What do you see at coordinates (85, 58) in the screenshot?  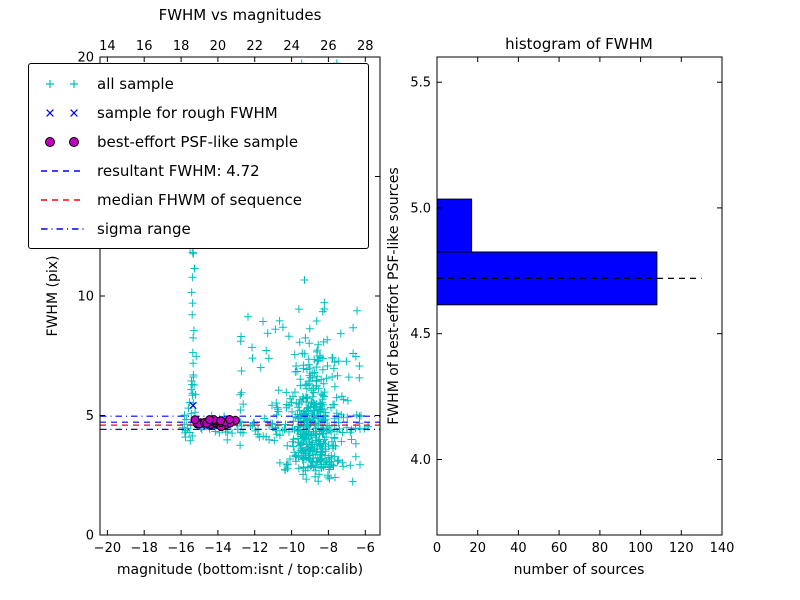 I see `y-tick-label: 20` at bounding box center [85, 58].